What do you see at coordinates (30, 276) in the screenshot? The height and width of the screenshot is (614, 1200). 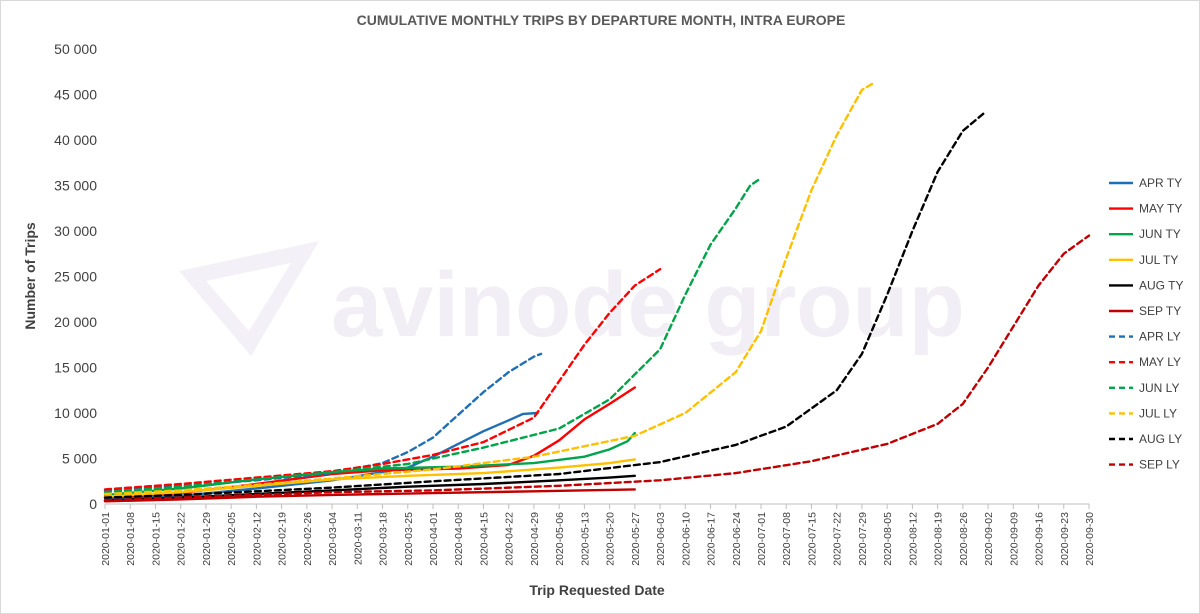 I see `y-axis-title: Number of Trips` at bounding box center [30, 276].